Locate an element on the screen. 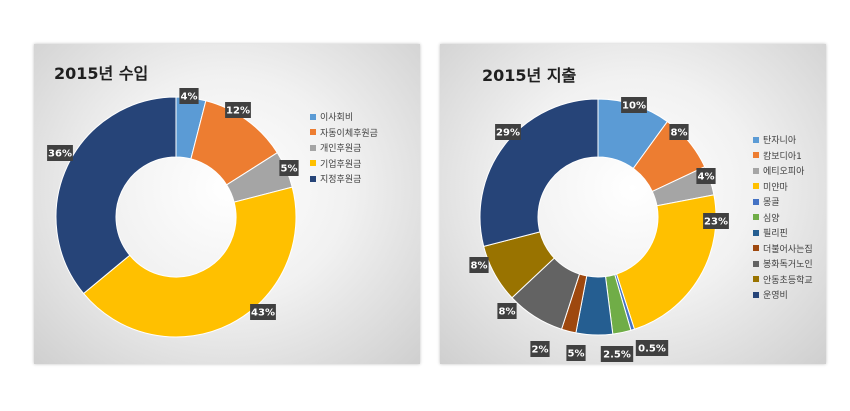 The image size is (850, 411). legend-item: 미얀마 is located at coordinates (783, 187).